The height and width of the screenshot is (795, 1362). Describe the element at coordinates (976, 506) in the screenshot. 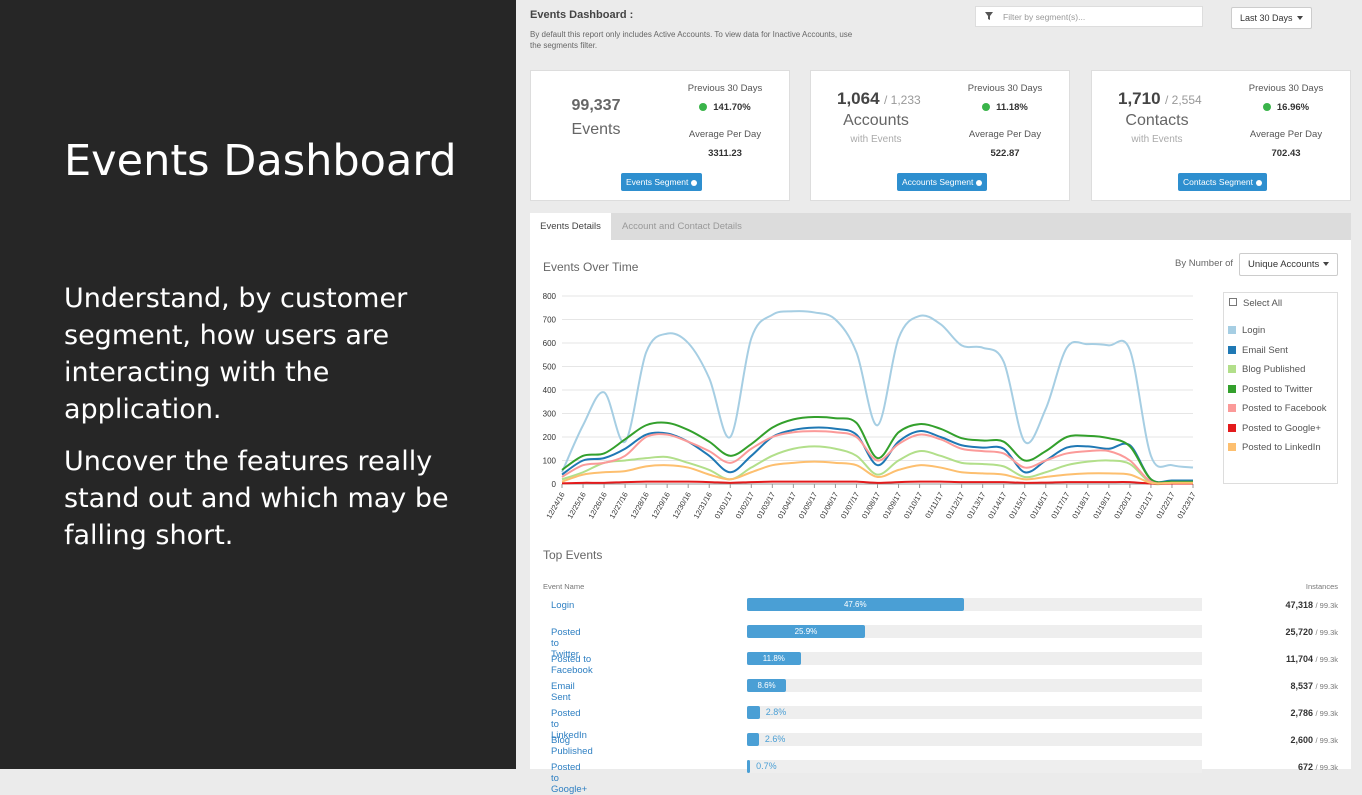

I see `x-tick-label: 01/13/17` at that location.